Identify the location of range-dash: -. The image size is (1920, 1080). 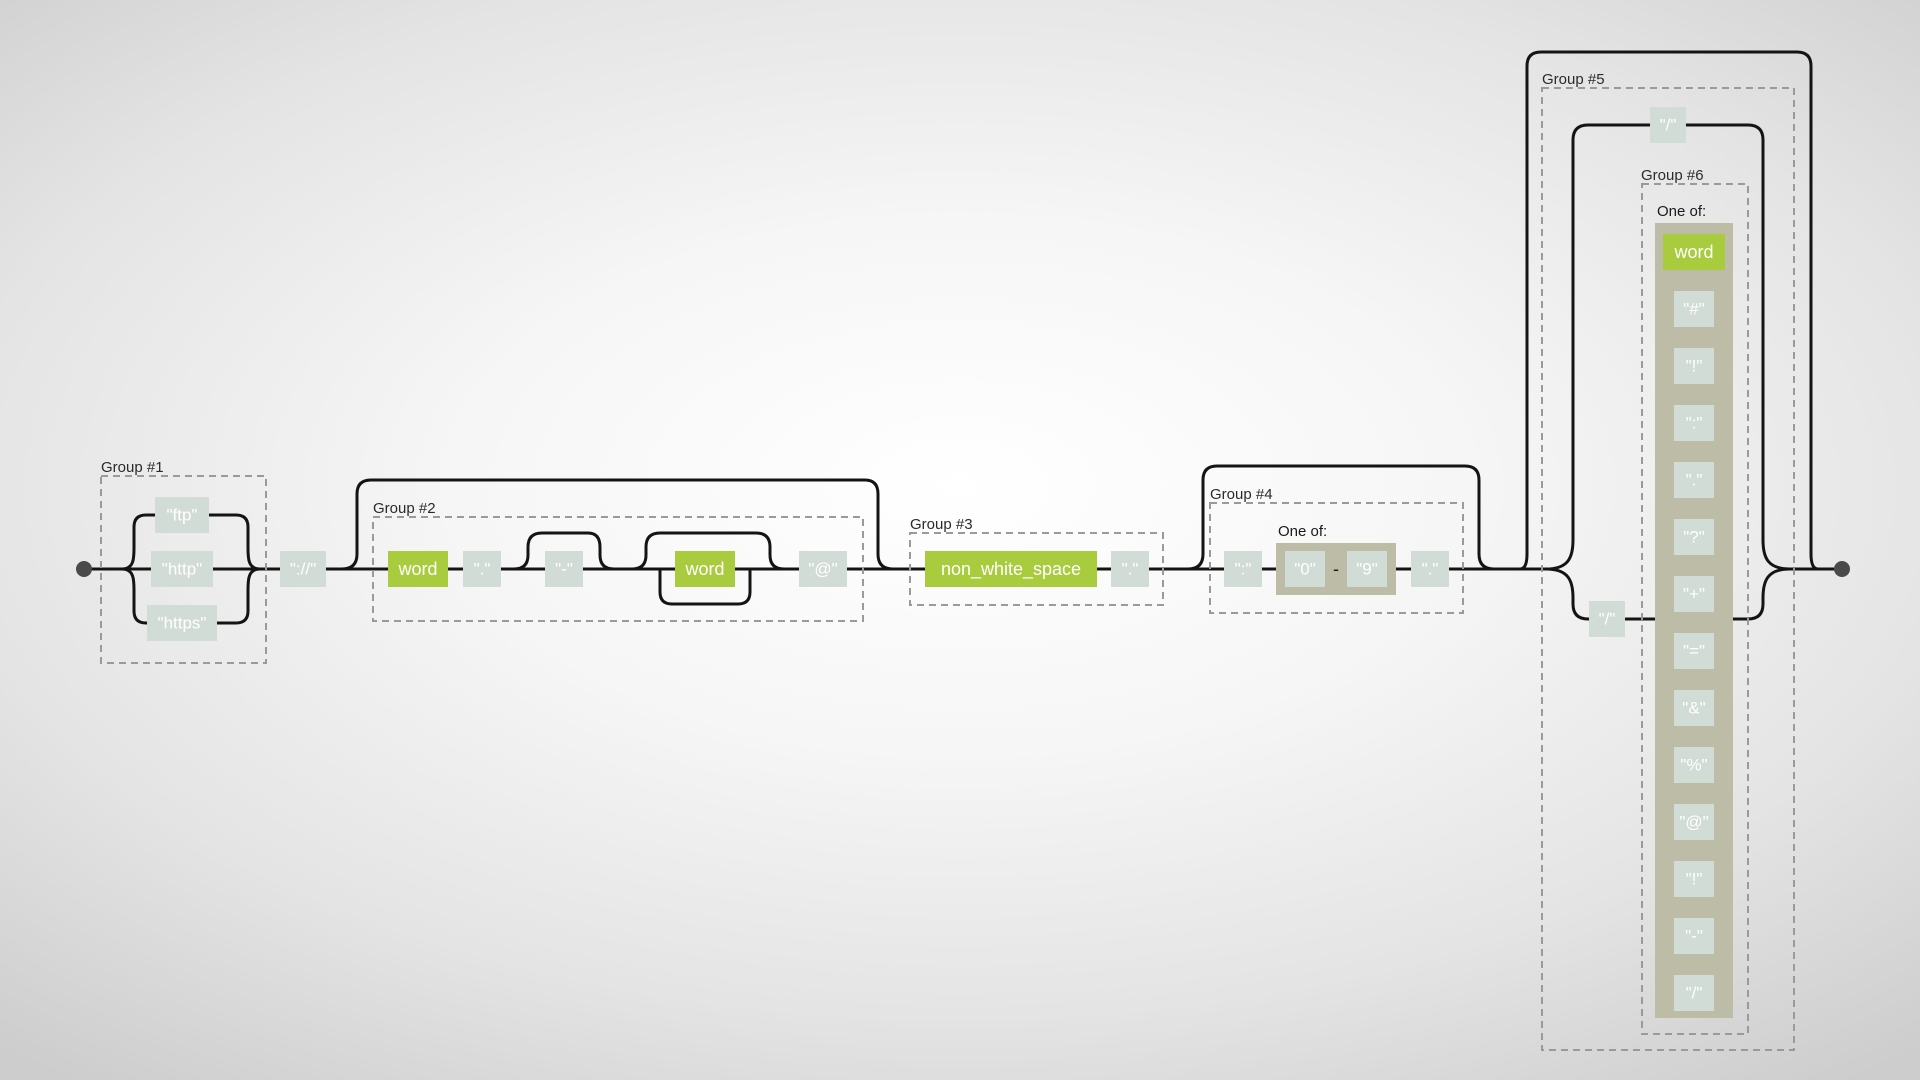
(1336, 569).